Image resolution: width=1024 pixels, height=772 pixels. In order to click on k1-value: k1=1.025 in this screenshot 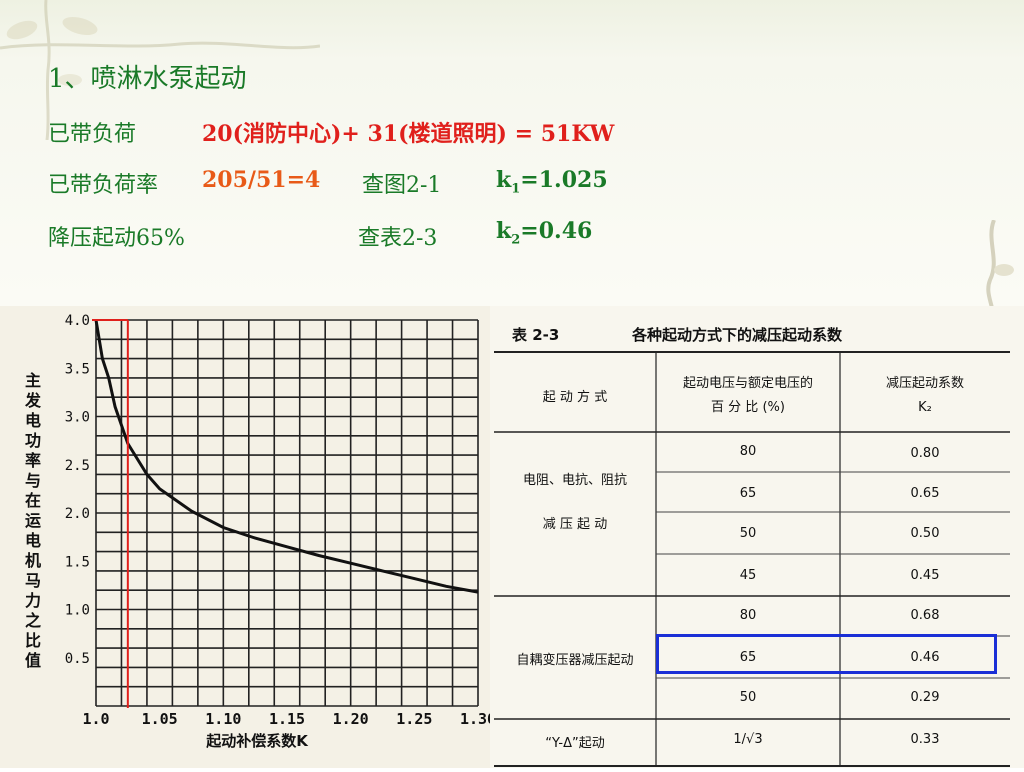, I will do `click(552, 182)`.